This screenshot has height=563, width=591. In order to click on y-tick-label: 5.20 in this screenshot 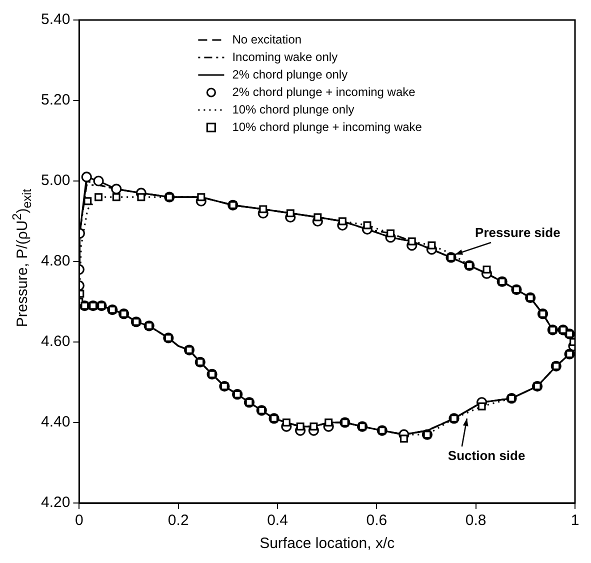, I will do `click(55, 100)`.